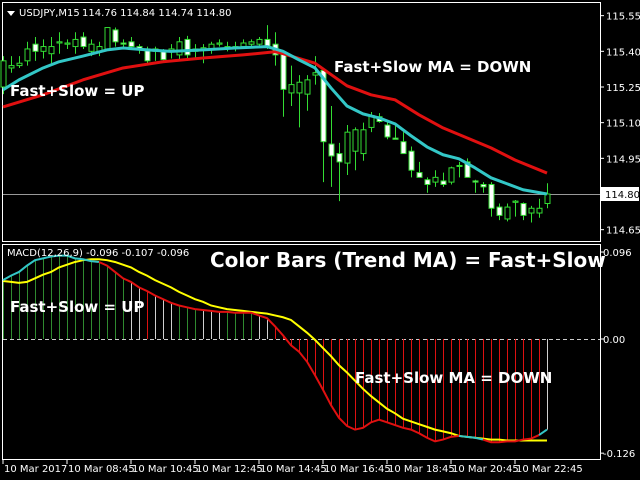 The height and width of the screenshot is (480, 640). I want to click on macd-tick-label: 0.00, so click(614, 340).